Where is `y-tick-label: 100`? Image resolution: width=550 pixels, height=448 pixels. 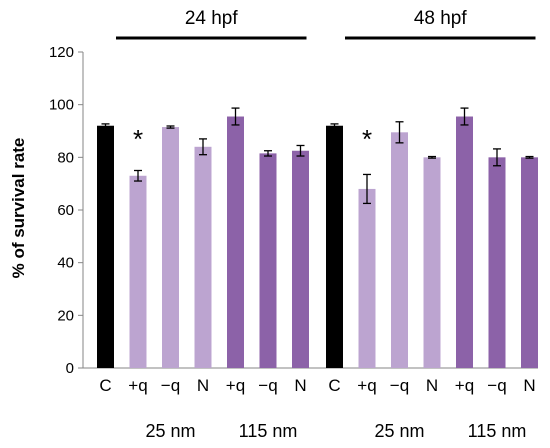
y-tick-label: 100 is located at coordinates (61, 105).